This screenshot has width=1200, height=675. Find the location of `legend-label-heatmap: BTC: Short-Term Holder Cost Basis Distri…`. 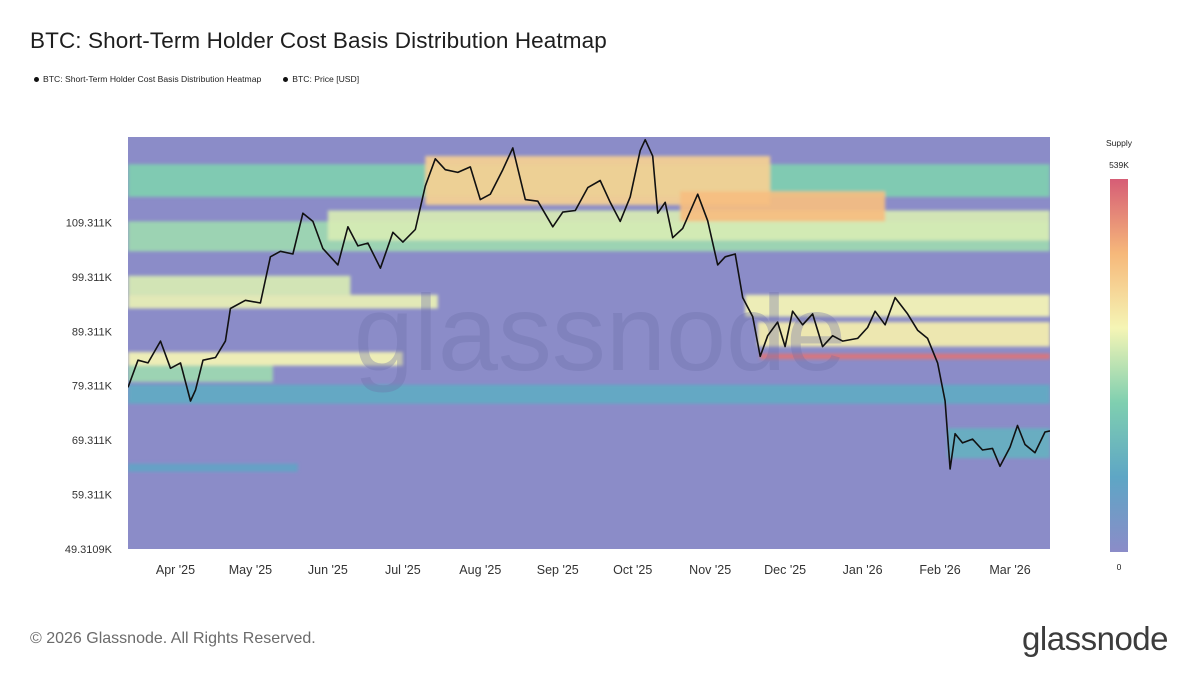

legend-label-heatmap: BTC: Short-Term Holder Cost Basis Distri… is located at coordinates (152, 79).